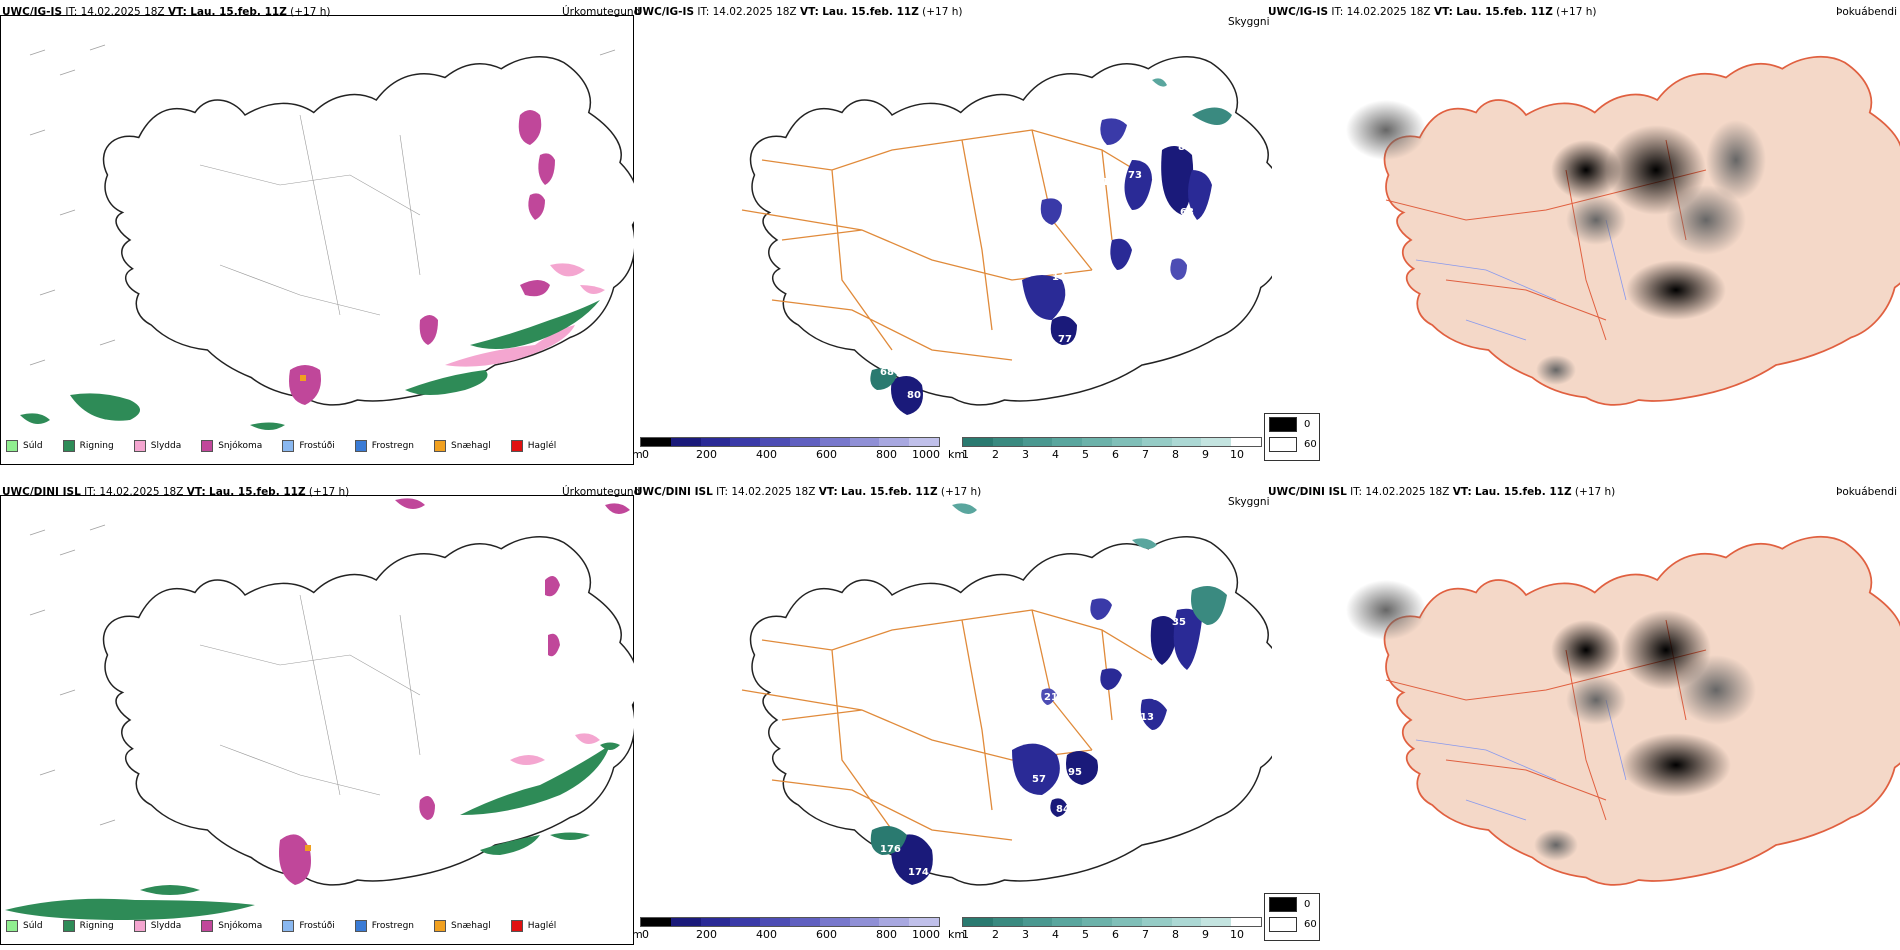  Describe the element at coordinates (1039, 779) in the screenshot. I see `station-label: 57` at that location.